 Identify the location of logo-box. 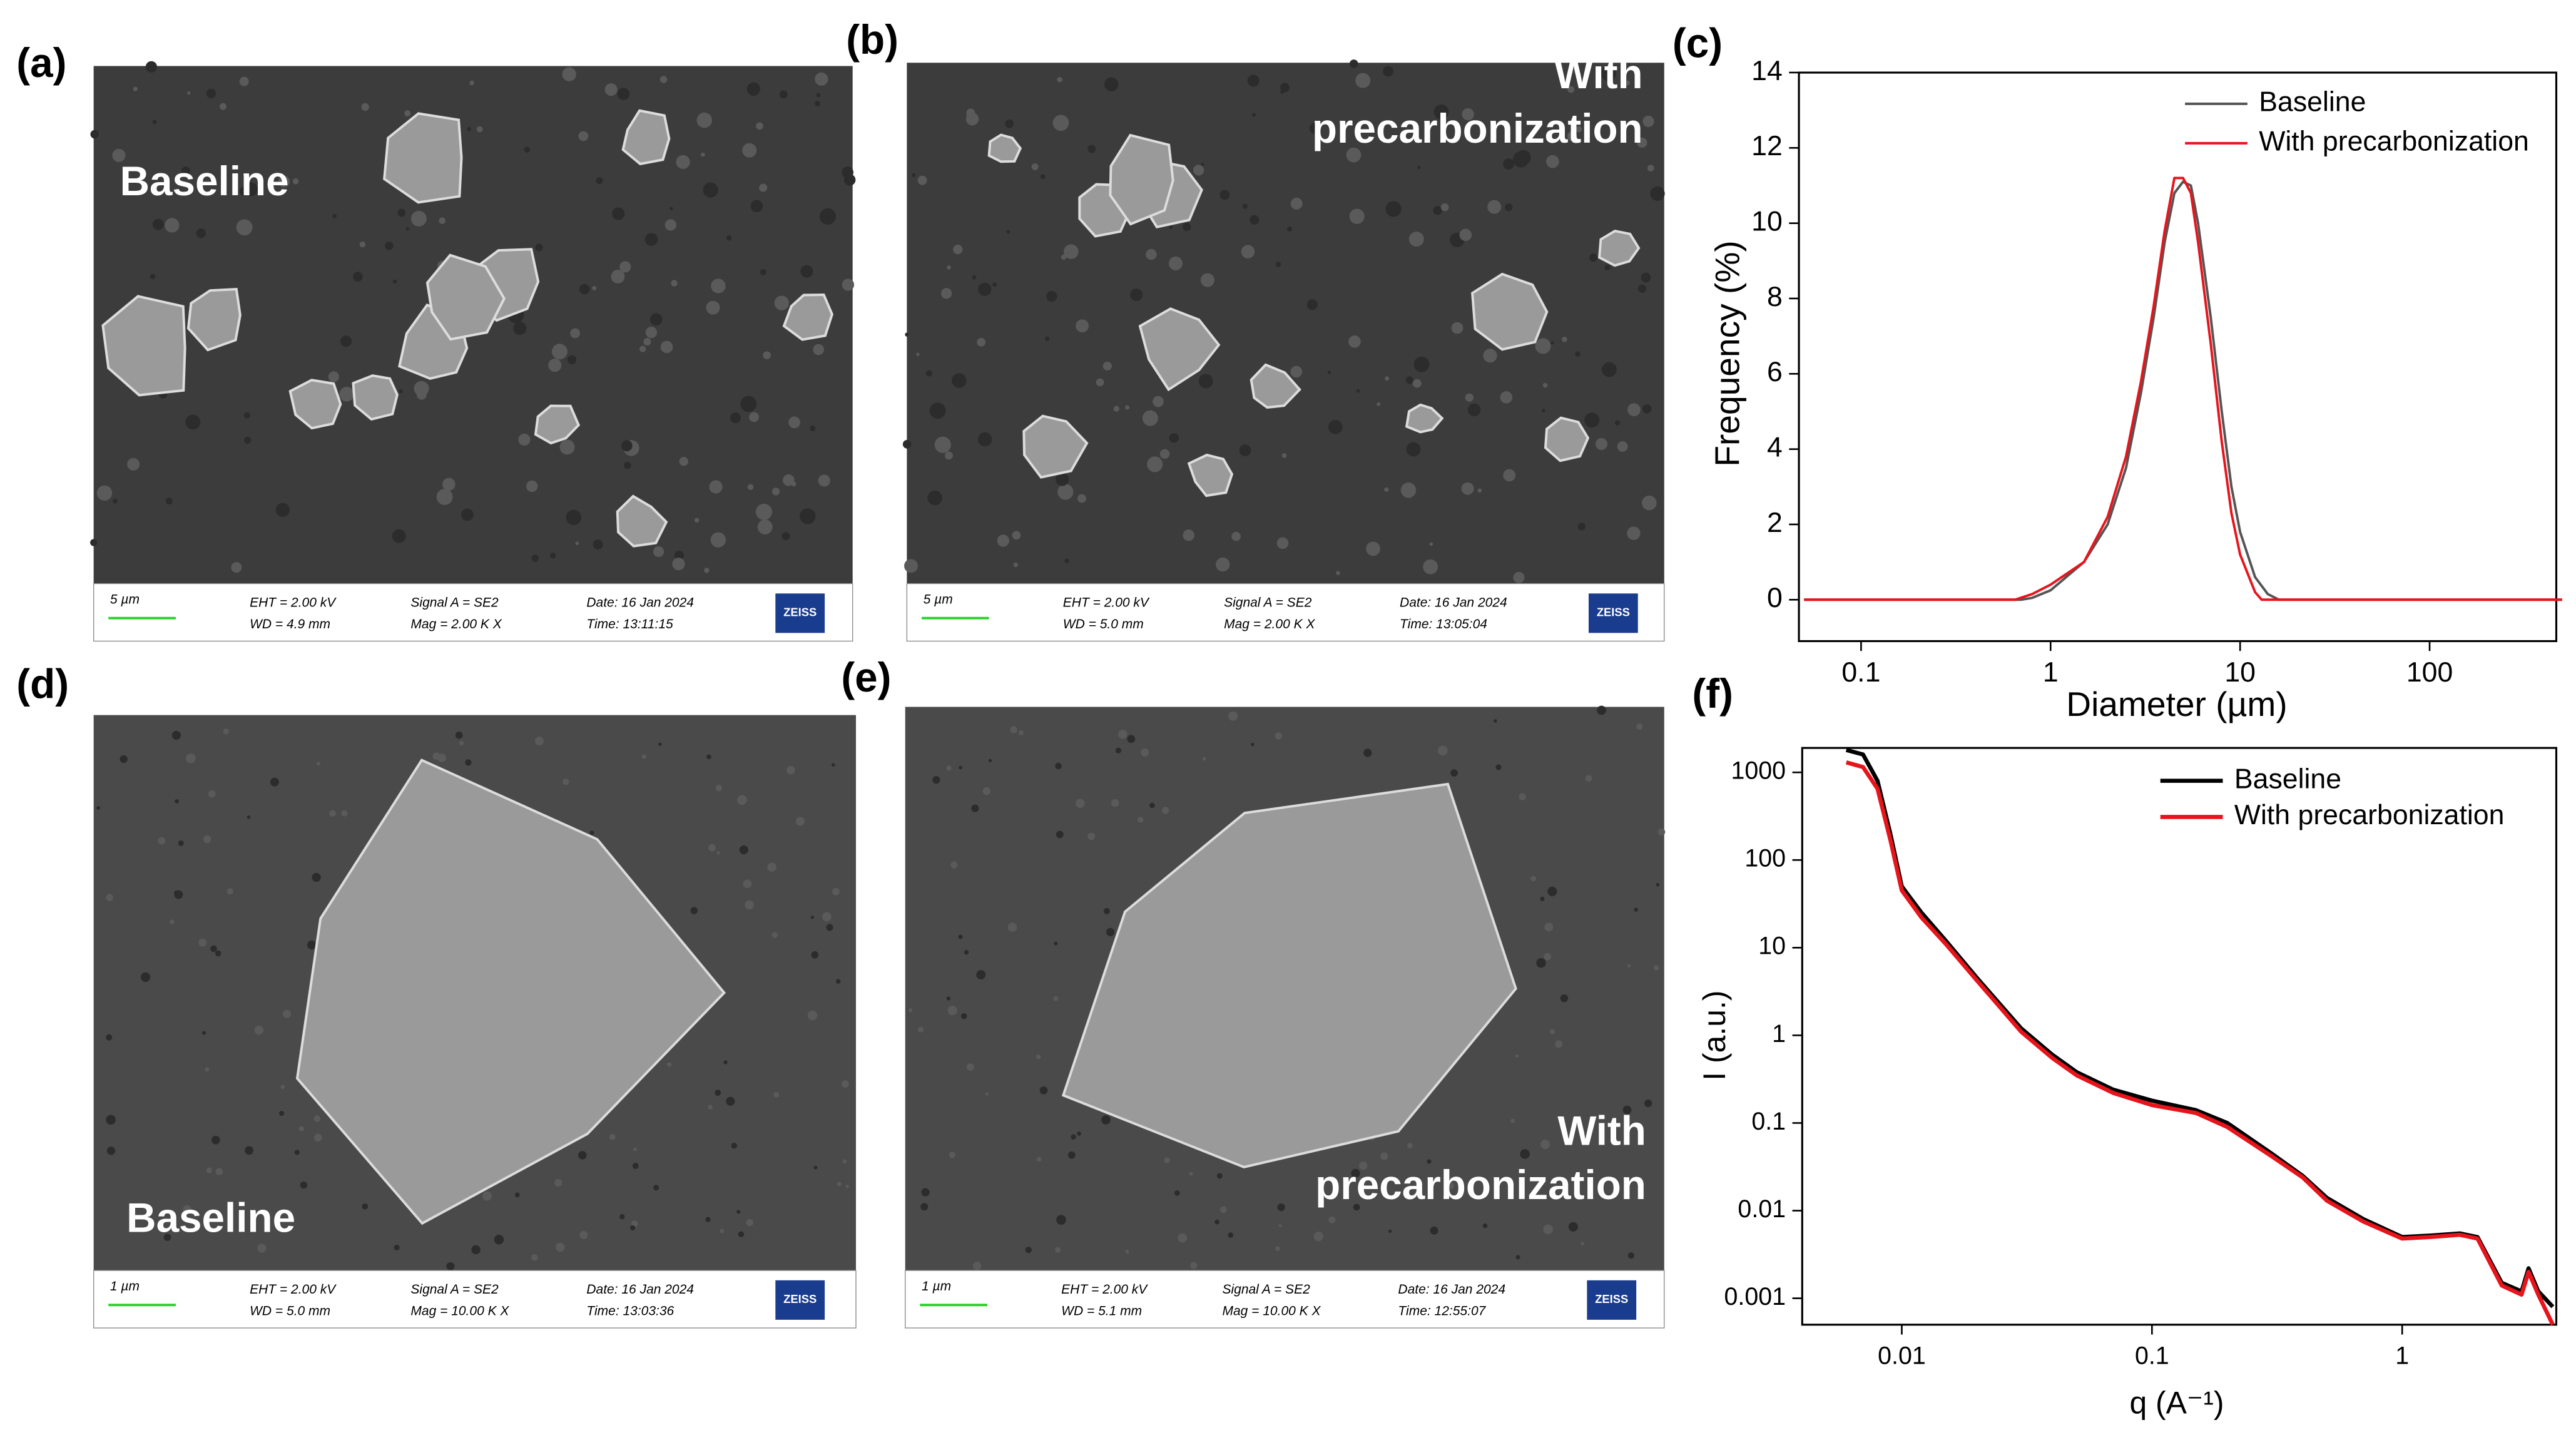
(1613, 613).